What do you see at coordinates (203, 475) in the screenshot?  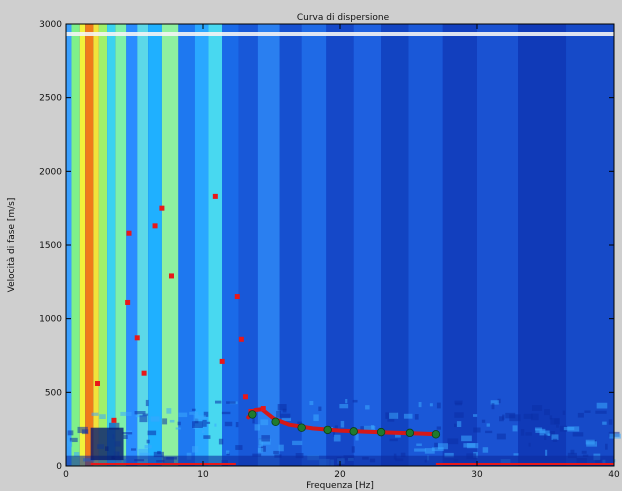 I see `x-tick-label: 10` at bounding box center [203, 475].